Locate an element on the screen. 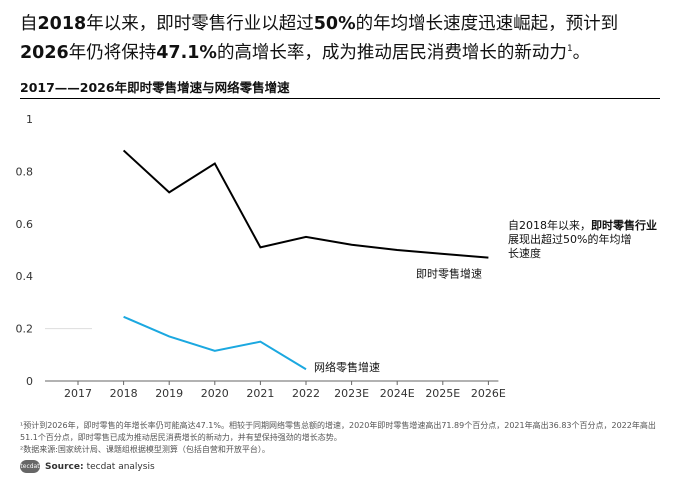  headline-text: 的年均增长速度迅速崛起，预计到 is located at coordinates (487, 24).